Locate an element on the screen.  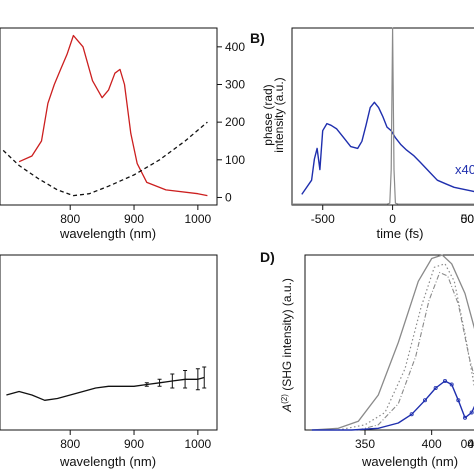
gray-dashdot-line is located at coordinates (416, 351).